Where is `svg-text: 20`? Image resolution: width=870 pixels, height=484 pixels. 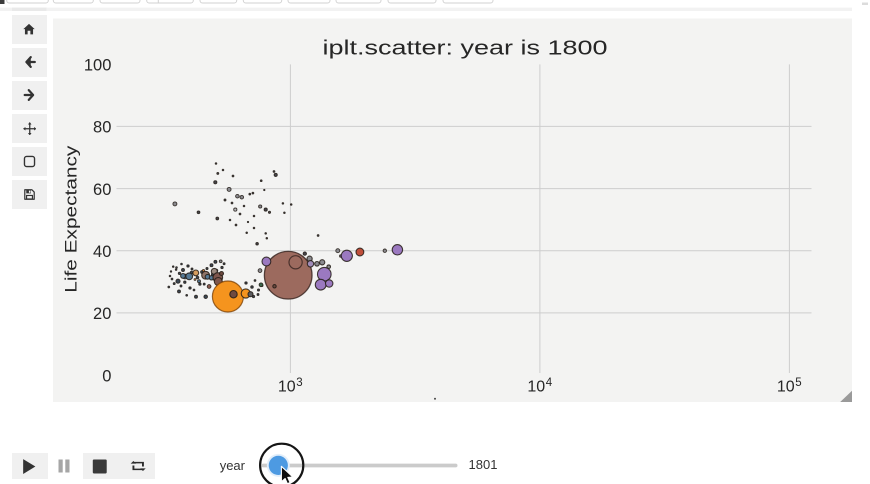 svg-text: 20 is located at coordinates (102, 314).